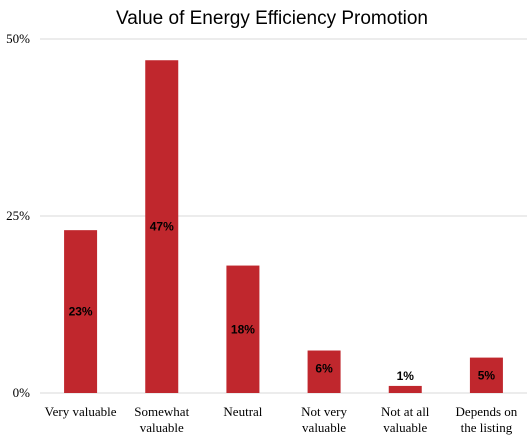 The height and width of the screenshot is (440, 529). I want to click on y-axis-ticks: 0% 25% 50%, so click(18, 215).